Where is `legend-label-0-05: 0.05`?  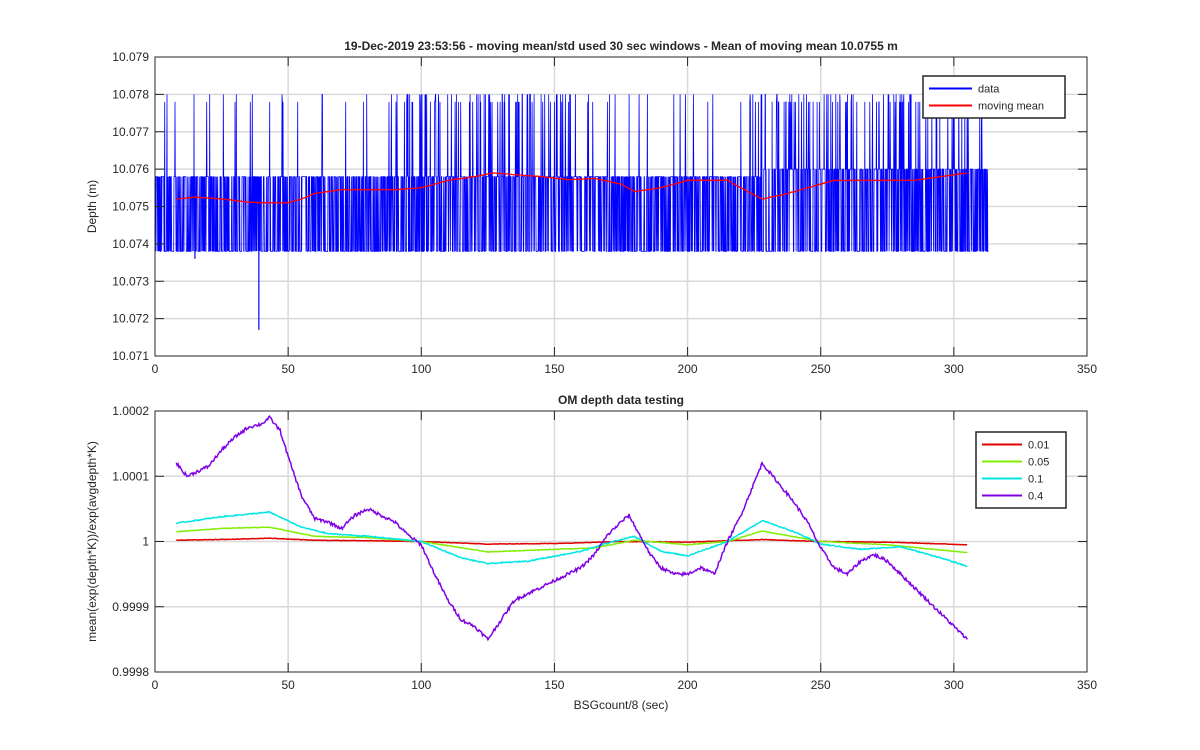
legend-label-0-05: 0.05 is located at coordinates (1038, 463).